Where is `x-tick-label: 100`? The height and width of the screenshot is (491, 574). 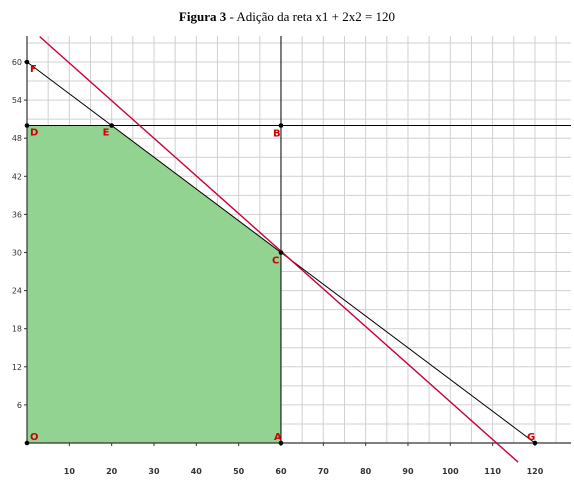 x-tick-label: 100 is located at coordinates (450, 471).